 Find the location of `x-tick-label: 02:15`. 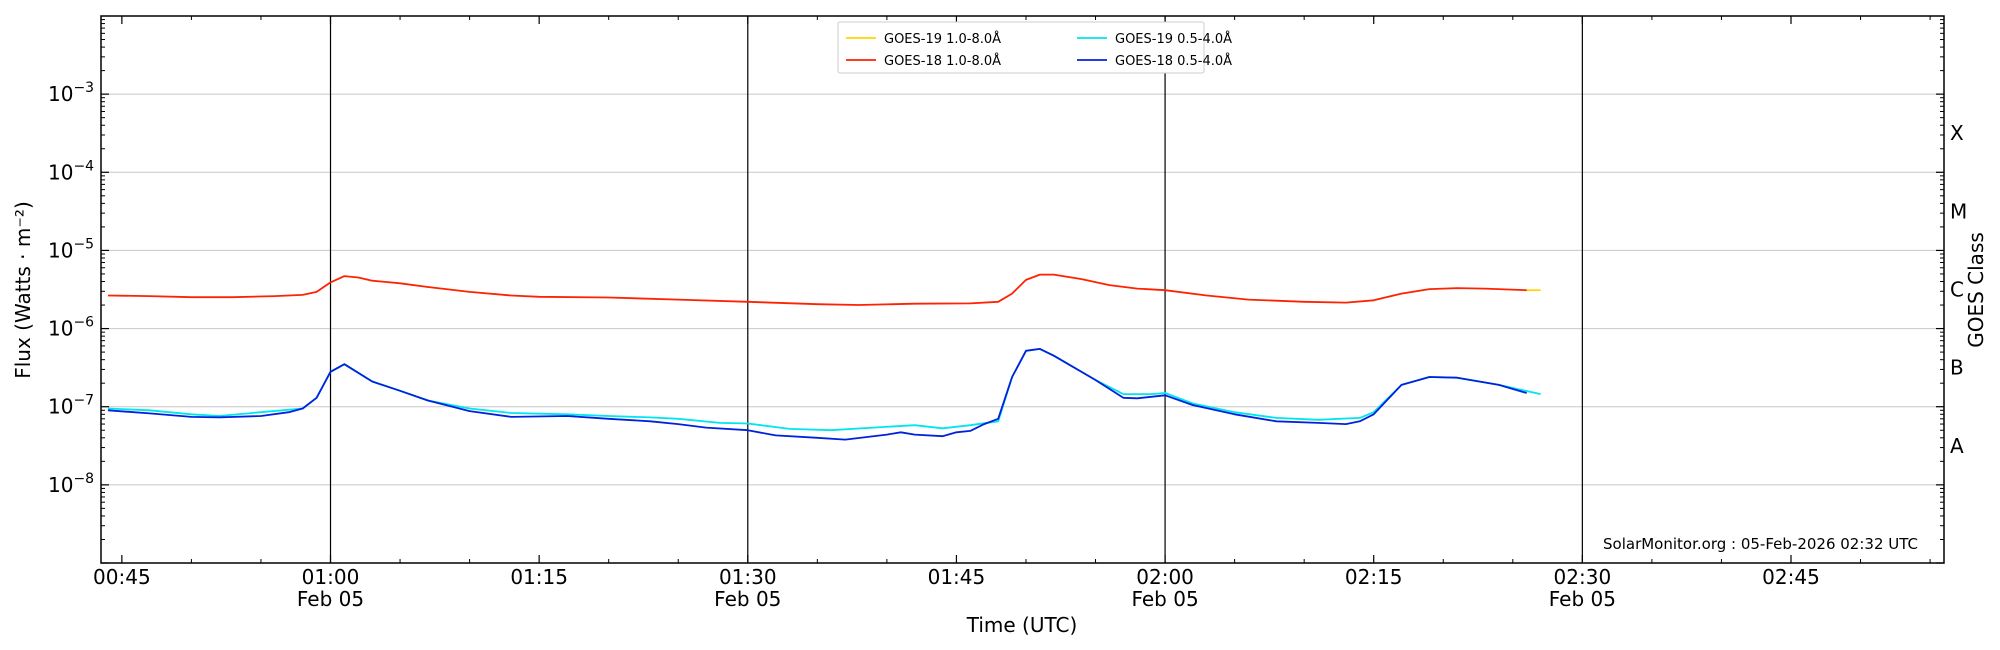

x-tick-label: 02:15 is located at coordinates (1374, 577).